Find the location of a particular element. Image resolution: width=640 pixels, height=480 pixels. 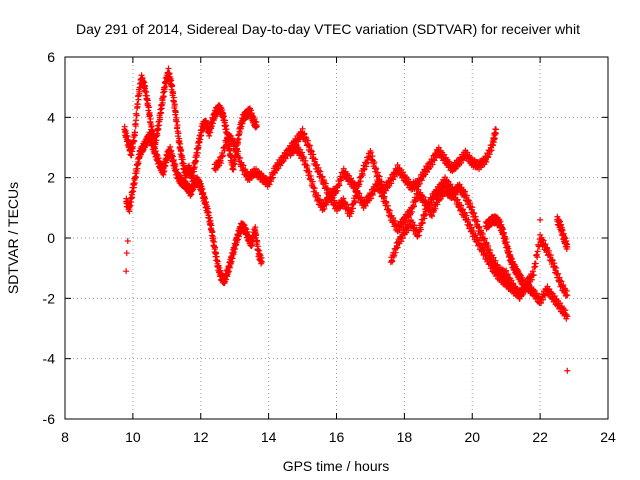

x-tick-label: 12 is located at coordinates (201, 437).